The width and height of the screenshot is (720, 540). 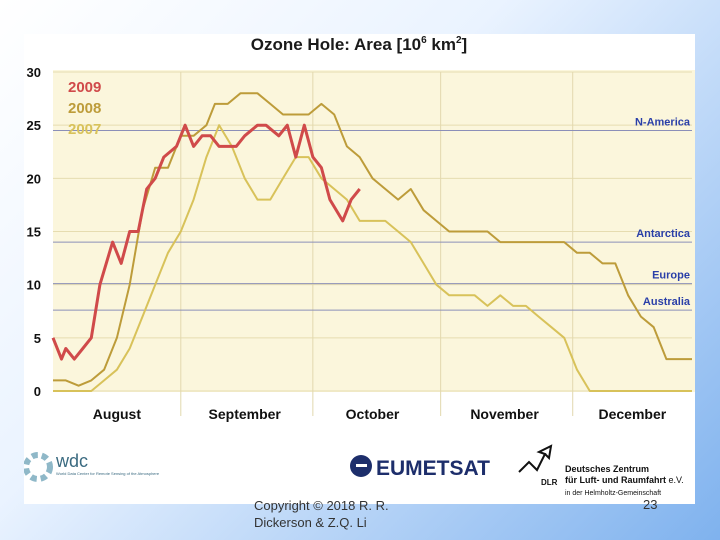 I want to click on y-tick-label: 10, so click(x=34, y=285).